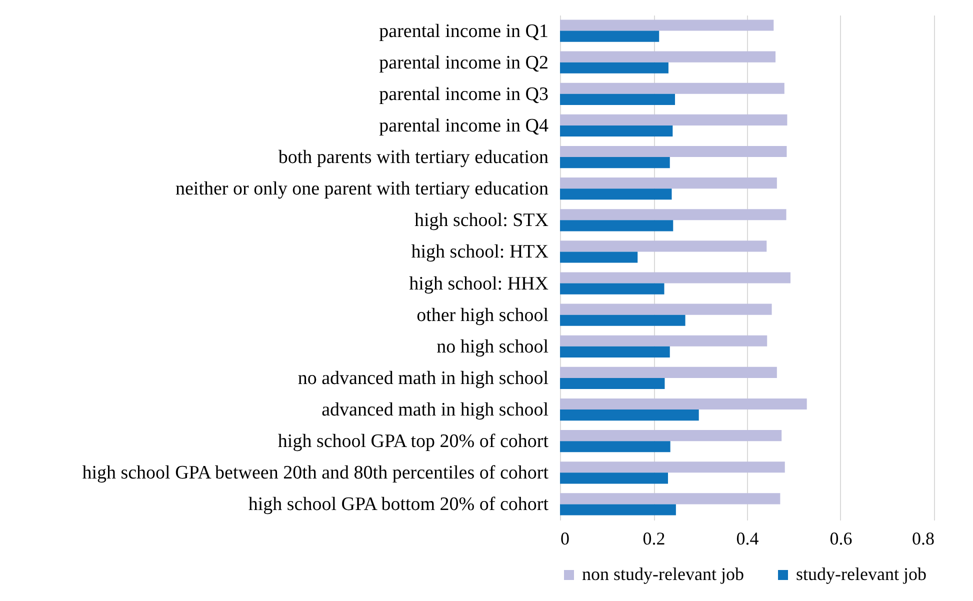 This screenshot has height=601, width=973. What do you see at coordinates (492, 347) in the screenshot?
I see `y-tick-label: no high school` at bounding box center [492, 347].